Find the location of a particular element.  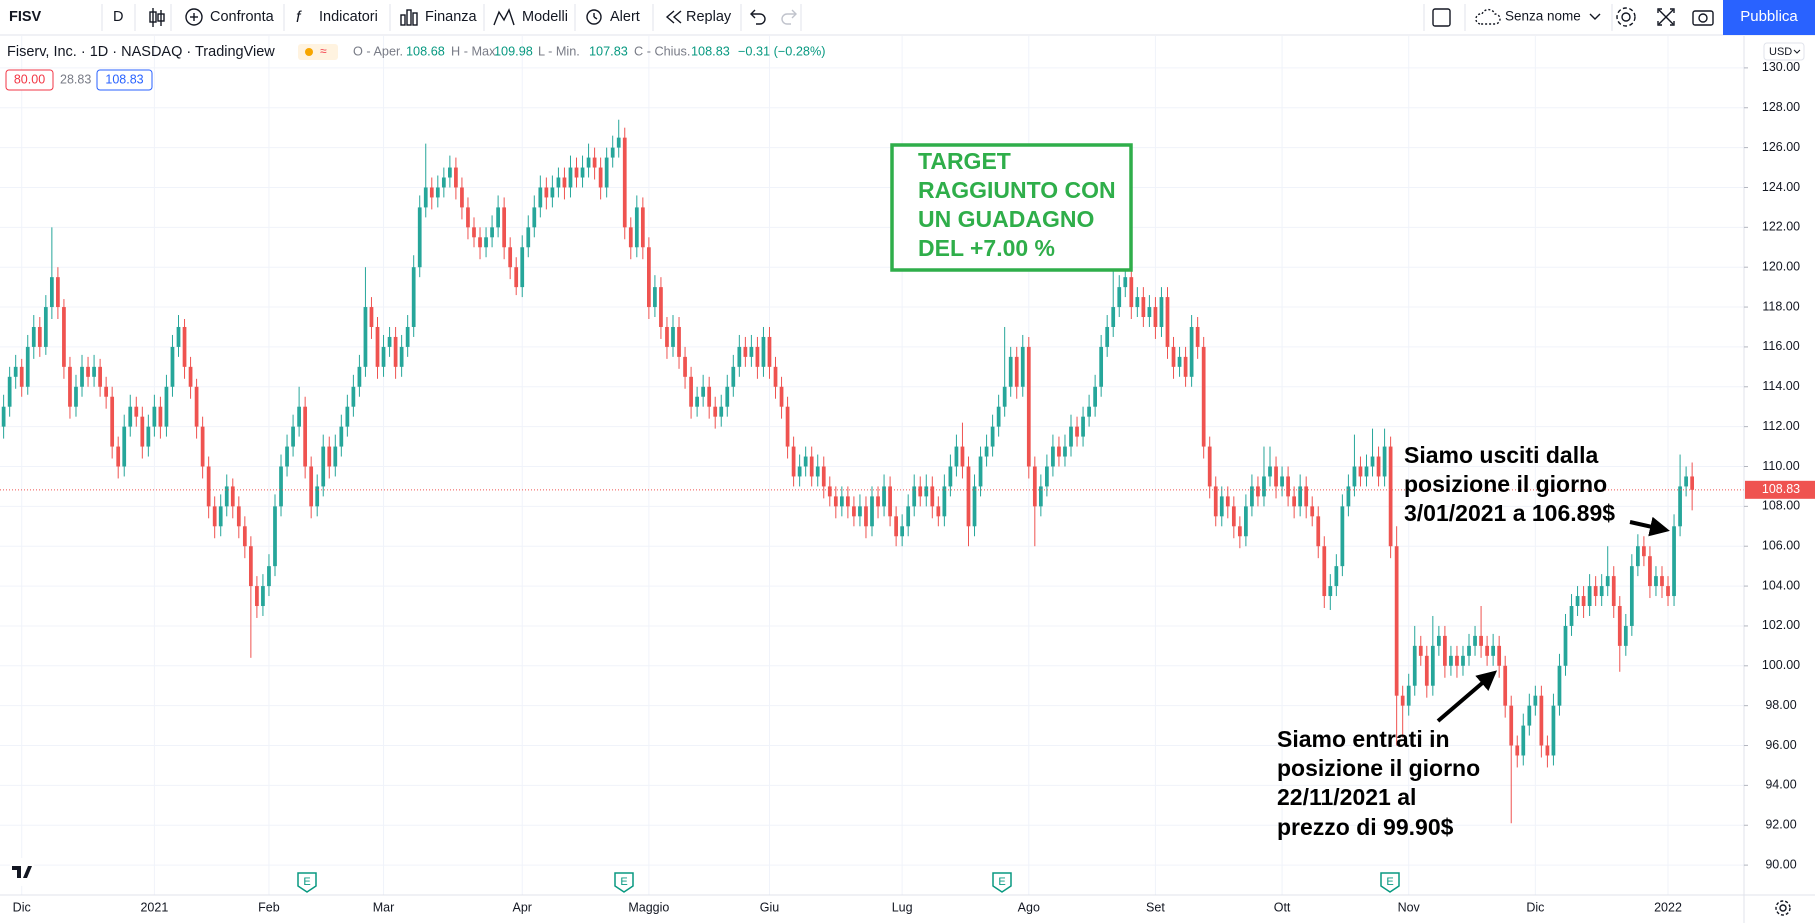

entry-text: posizione il giorno is located at coordinates (1378, 768).